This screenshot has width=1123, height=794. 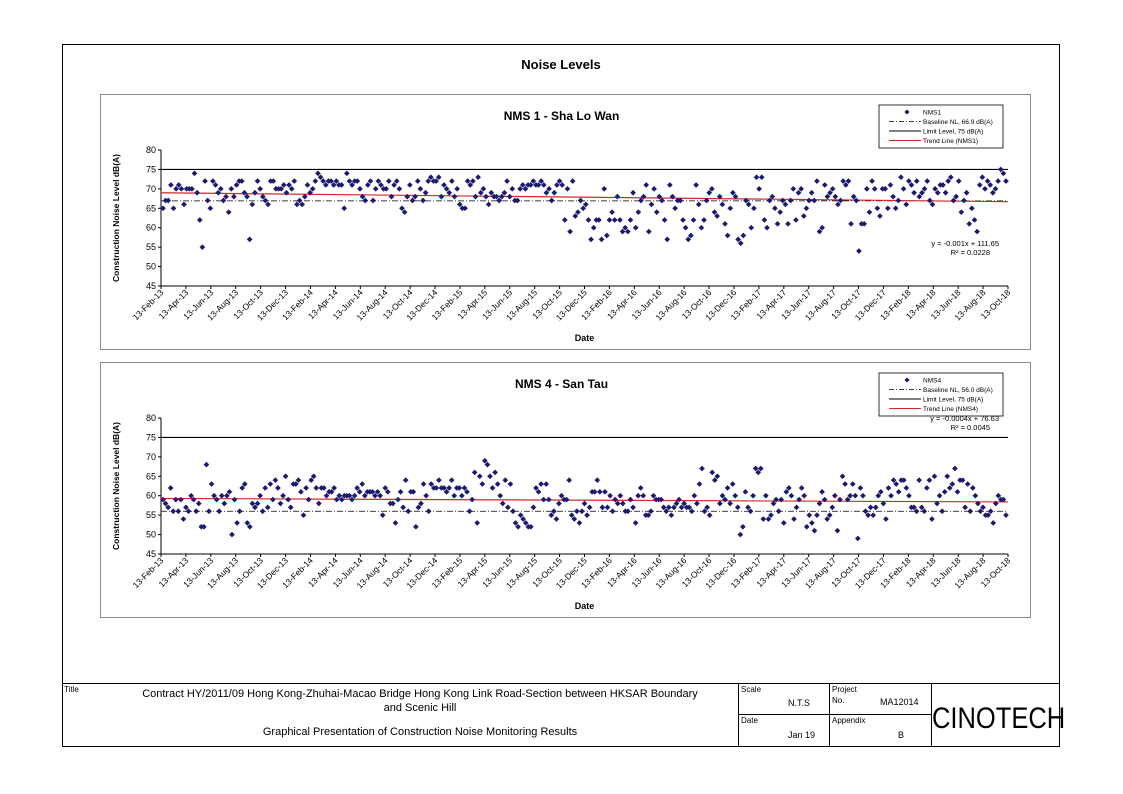 I want to click on page-title: Noise Levels, so click(x=561, y=64).